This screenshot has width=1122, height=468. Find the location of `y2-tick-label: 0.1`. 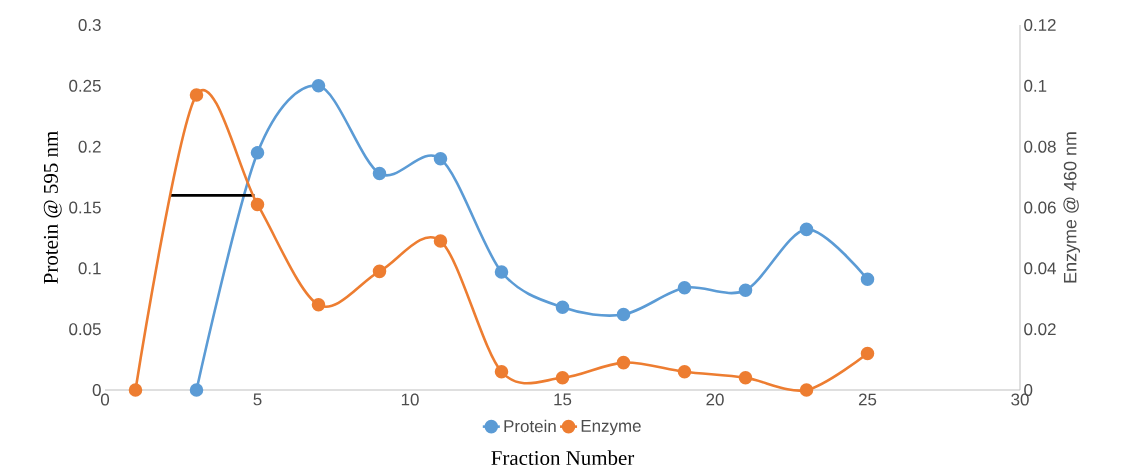

y2-tick-label: 0.1 is located at coordinates (1035, 85).